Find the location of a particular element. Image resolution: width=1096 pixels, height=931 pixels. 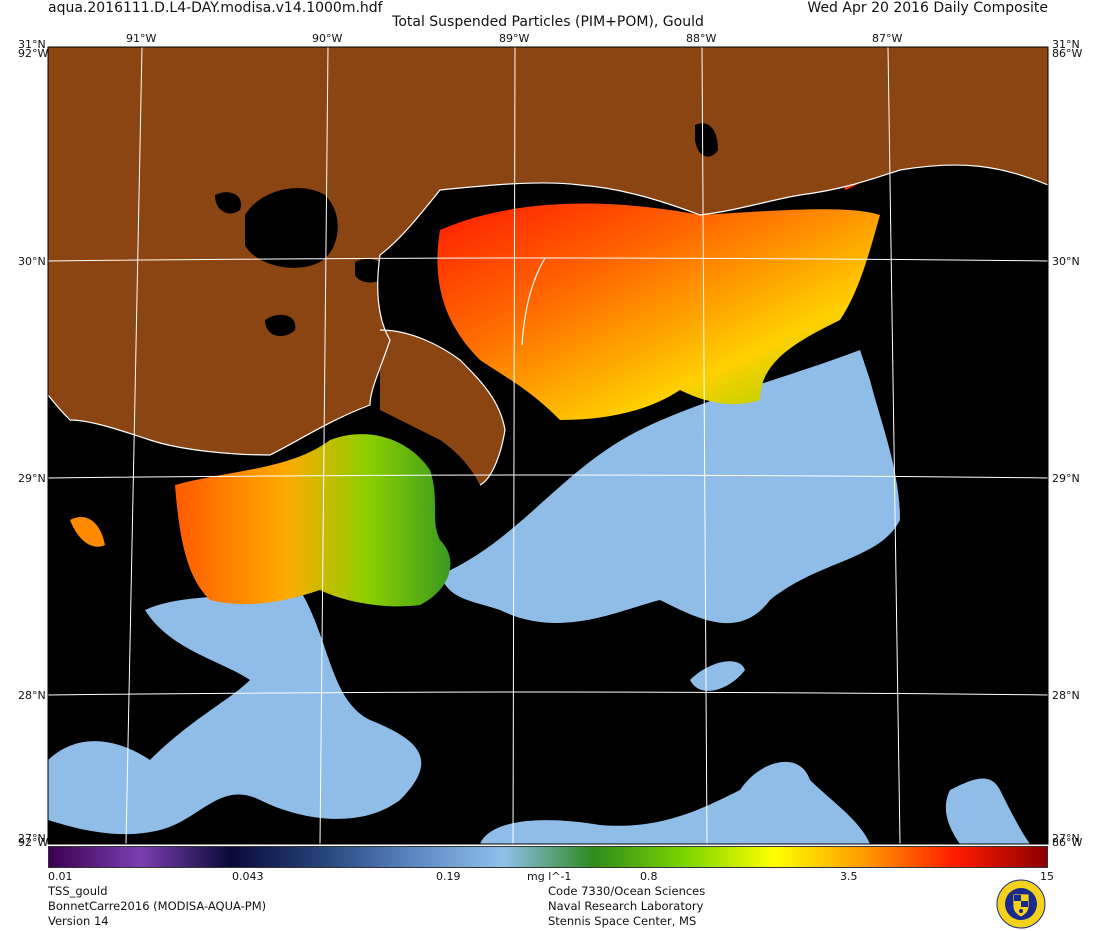

colorbar-tick-label: 3.5 is located at coordinates (849, 876).